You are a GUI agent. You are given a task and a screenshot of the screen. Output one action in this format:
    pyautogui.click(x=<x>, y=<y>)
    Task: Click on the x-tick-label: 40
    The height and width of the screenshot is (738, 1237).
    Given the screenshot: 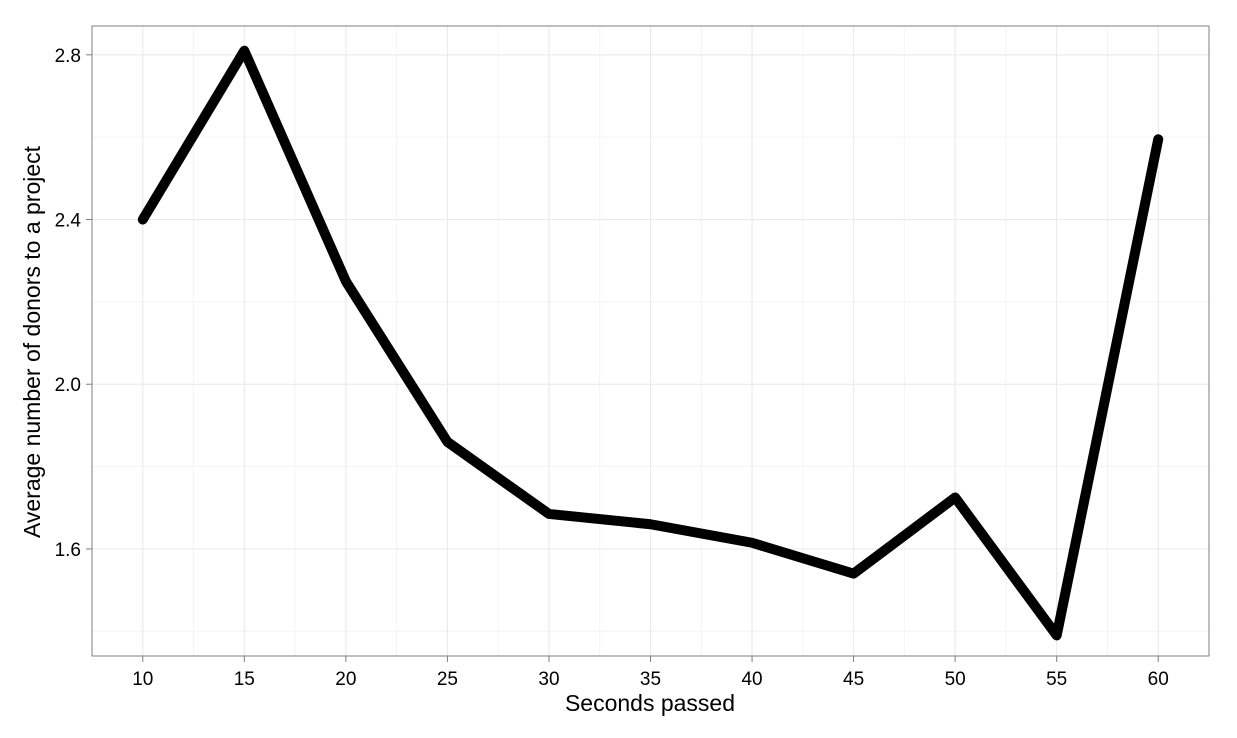 What is the action you would take?
    pyautogui.click(x=751, y=679)
    